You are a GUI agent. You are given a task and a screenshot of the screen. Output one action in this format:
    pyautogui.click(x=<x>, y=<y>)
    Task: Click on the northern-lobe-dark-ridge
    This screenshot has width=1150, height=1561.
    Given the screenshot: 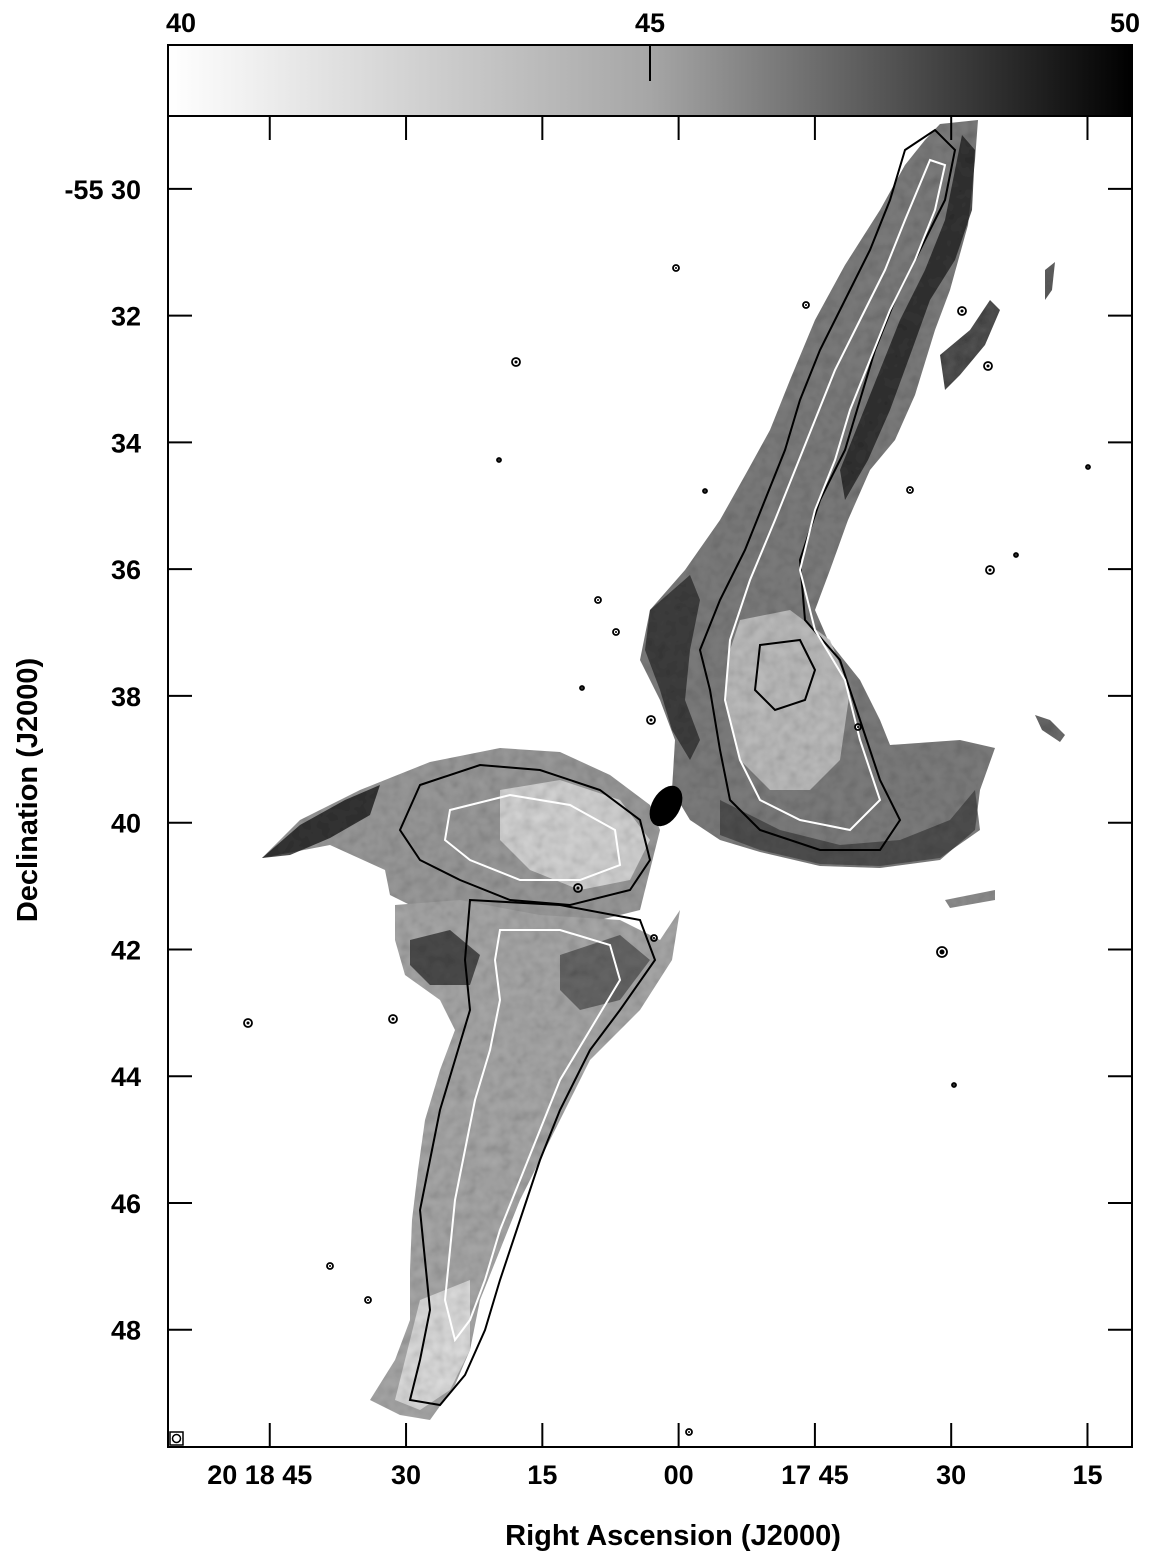 What is the action you would take?
    pyautogui.click(x=907, y=317)
    